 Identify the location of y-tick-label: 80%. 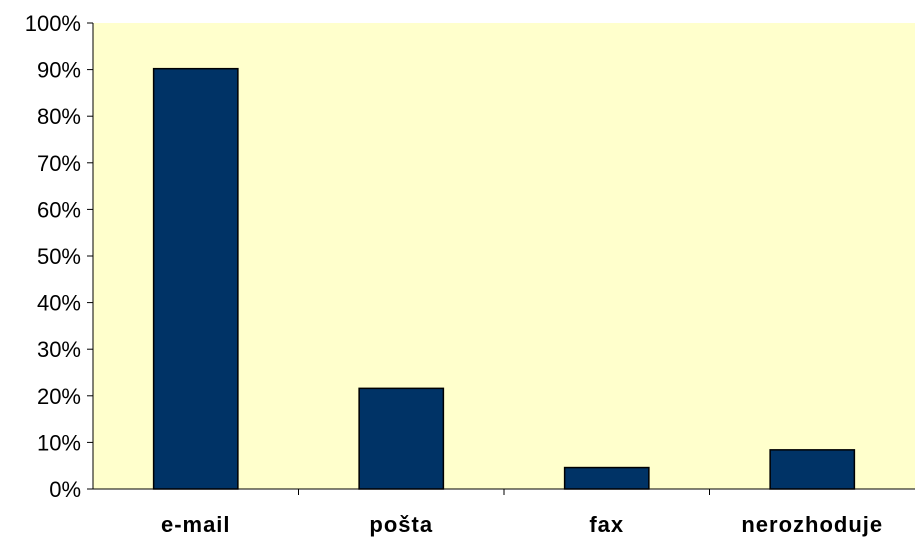
(59, 116).